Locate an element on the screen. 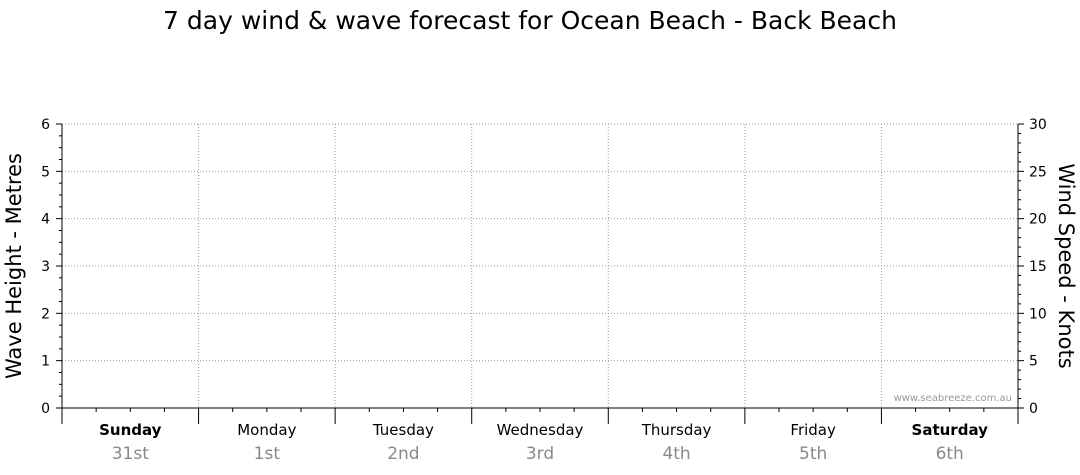  day-label: Thursday is located at coordinates (676, 430).